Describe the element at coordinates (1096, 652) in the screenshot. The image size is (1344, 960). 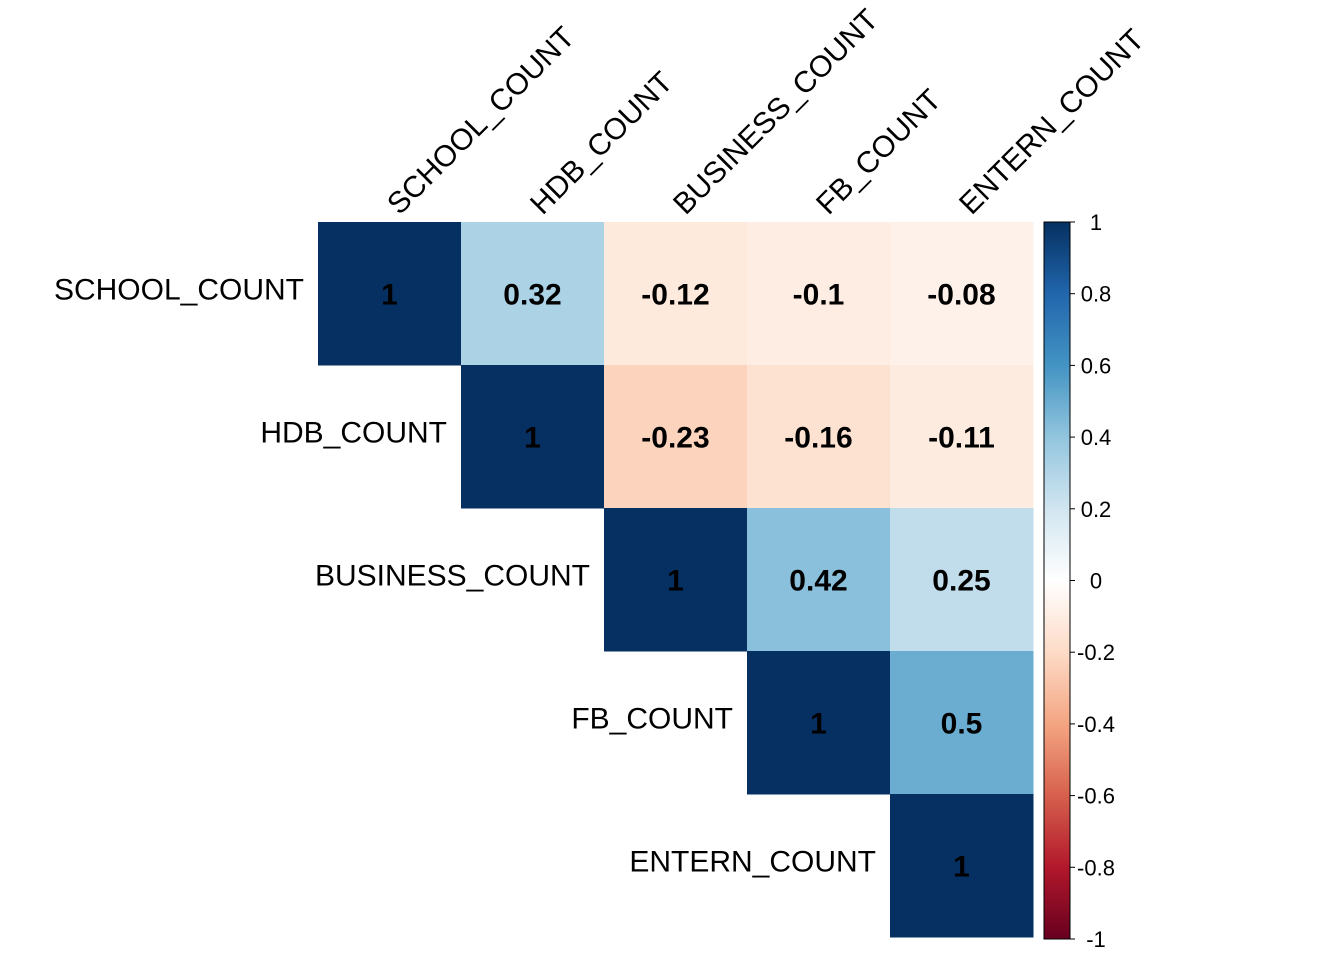
I see `colorbar-tick-label: -0.2` at that location.